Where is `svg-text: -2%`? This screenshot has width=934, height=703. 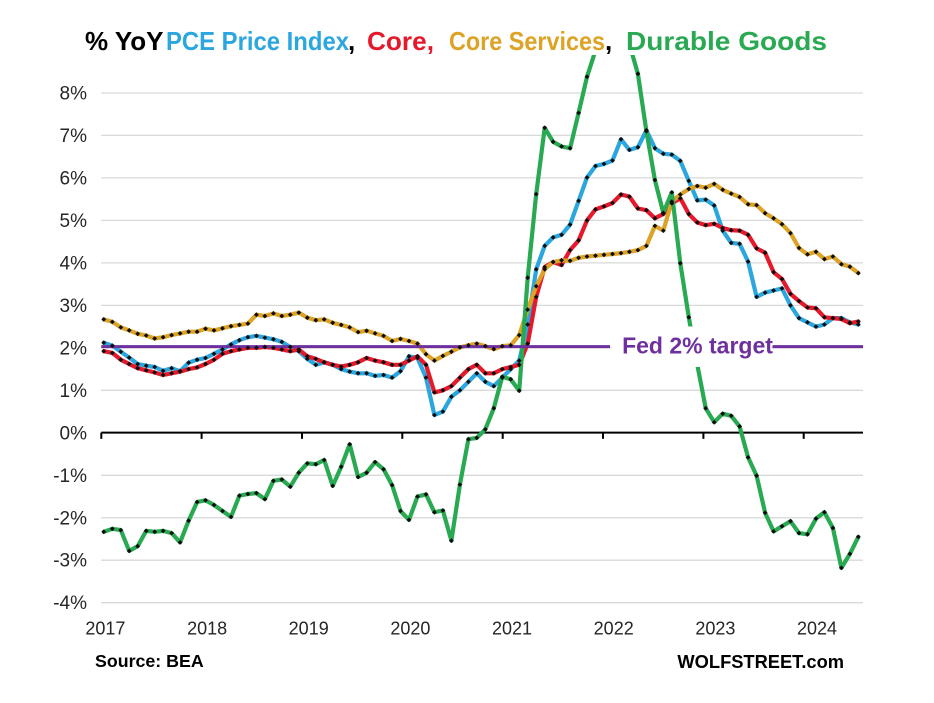 svg-text: -2% is located at coordinates (70, 518).